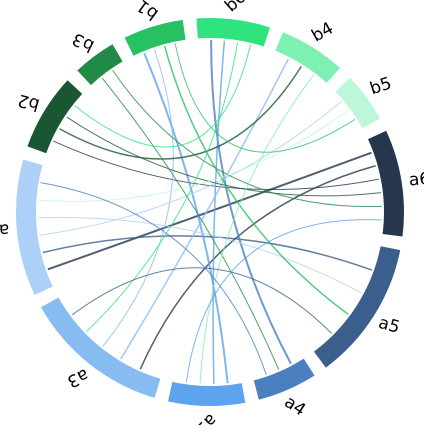 This screenshot has height=430, width=424. What do you see at coordinates (206, 417) in the screenshot?
I see `node-label: a1` at bounding box center [206, 417].